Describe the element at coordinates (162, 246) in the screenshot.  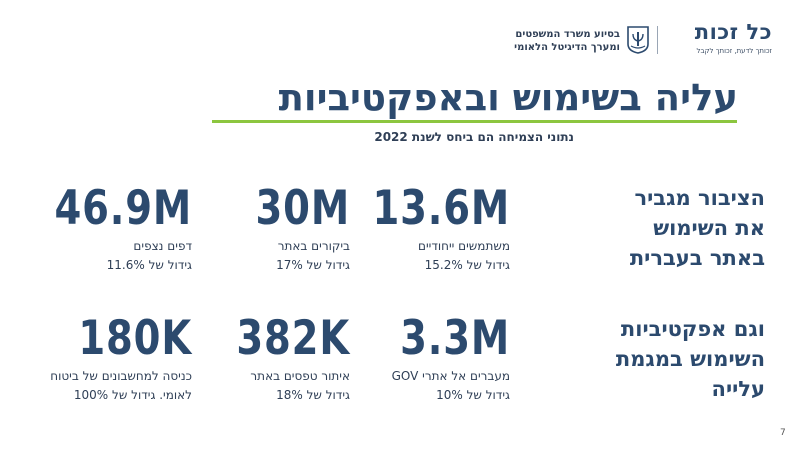
I see `stat-label: דפים נצפים` at that location.